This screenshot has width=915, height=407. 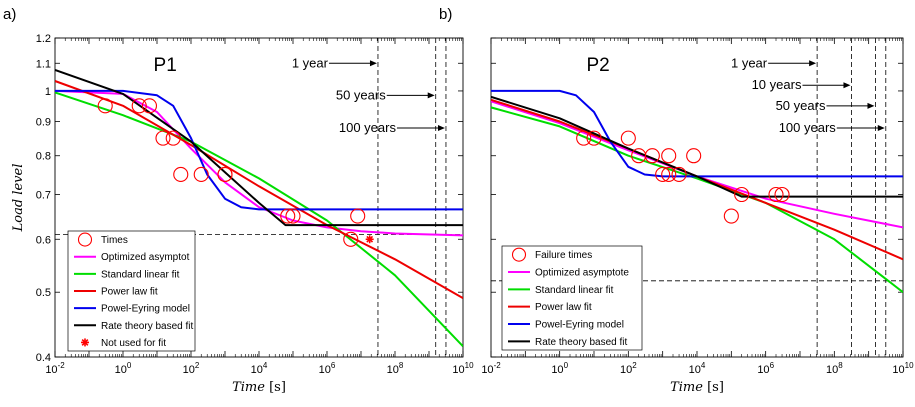 I want to click on y-tick-label: 1, so click(x=48, y=92).